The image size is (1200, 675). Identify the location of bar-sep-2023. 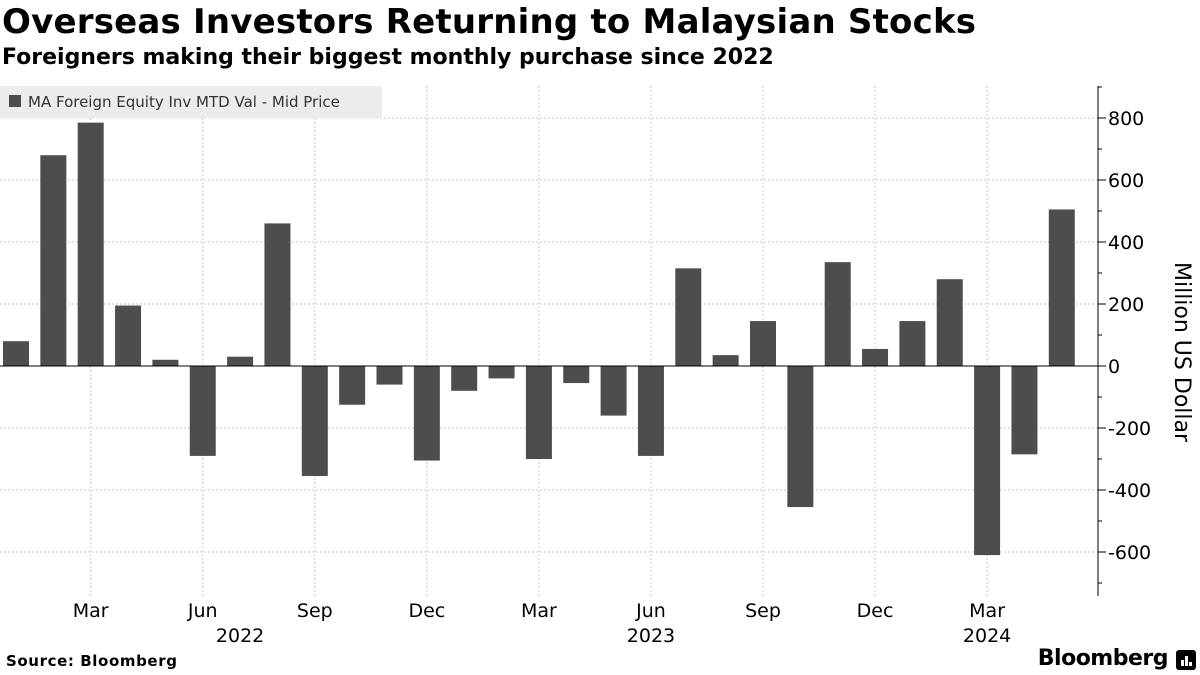
(763, 343).